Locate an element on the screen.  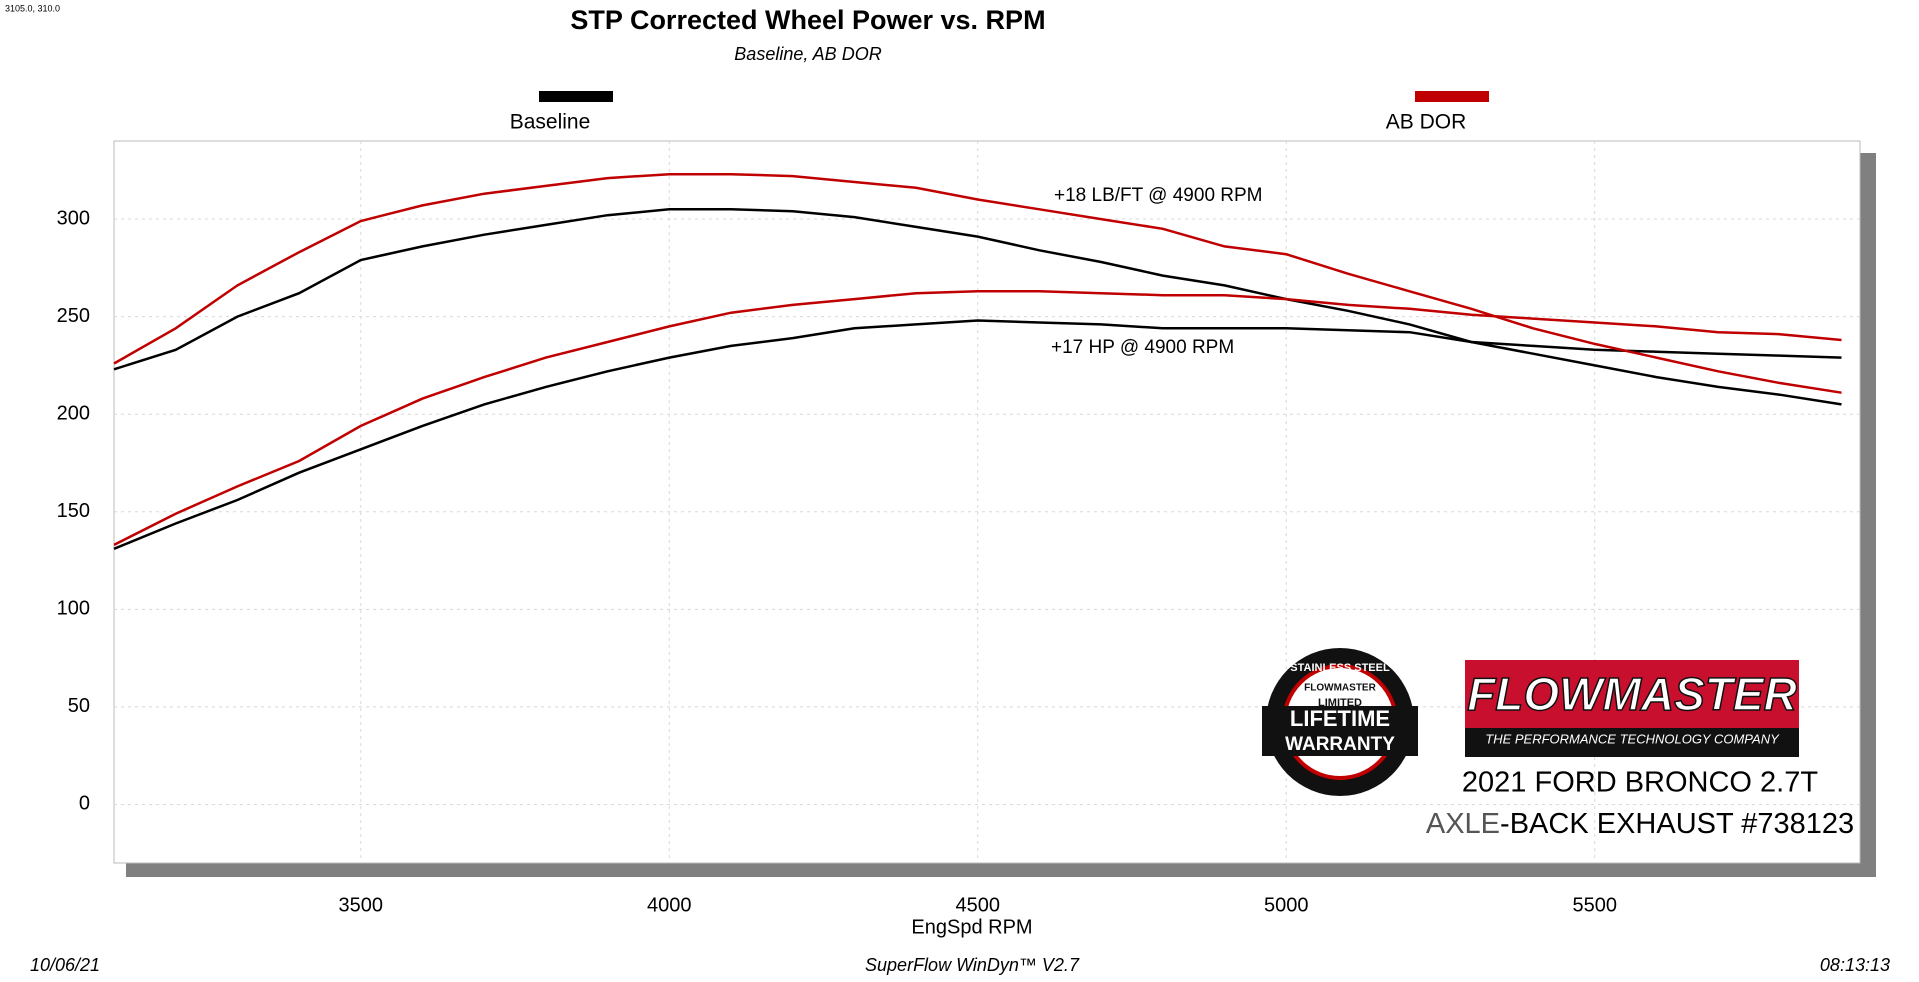
y-tick-label: 250 is located at coordinates (73, 316).